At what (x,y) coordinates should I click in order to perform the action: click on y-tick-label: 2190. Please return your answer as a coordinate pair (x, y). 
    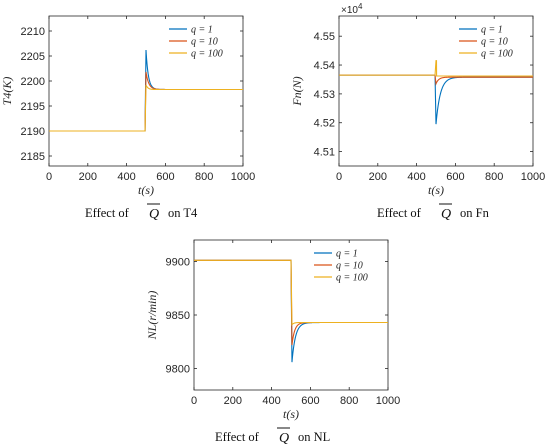
    Looking at the image, I should click on (33, 132).